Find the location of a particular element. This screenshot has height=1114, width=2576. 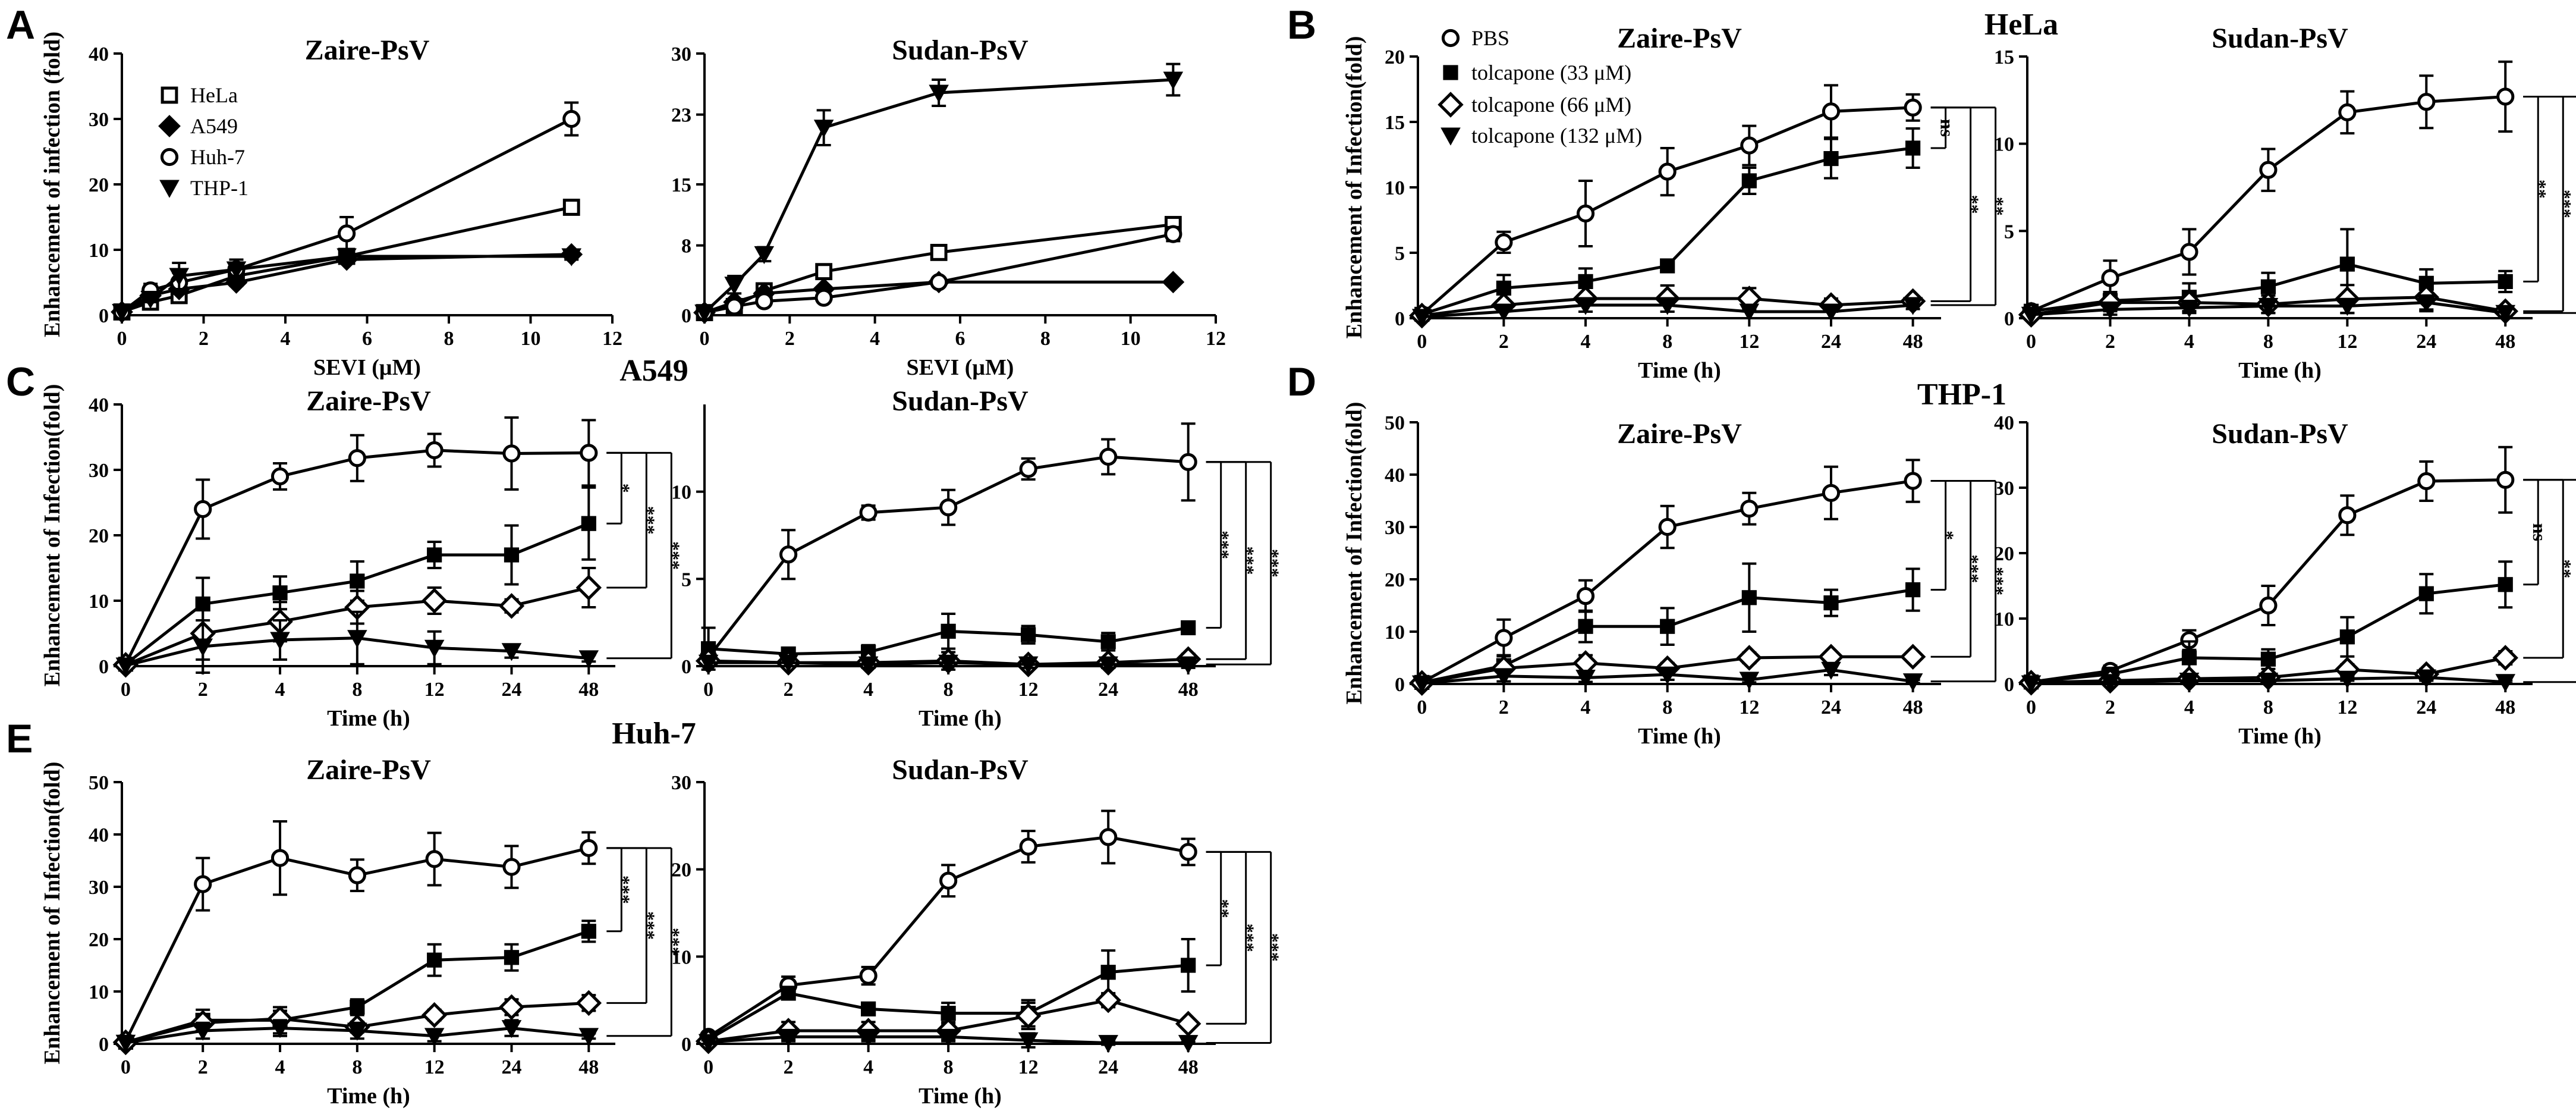

legend-a-item-thp1: THP-1 is located at coordinates (204, 188).